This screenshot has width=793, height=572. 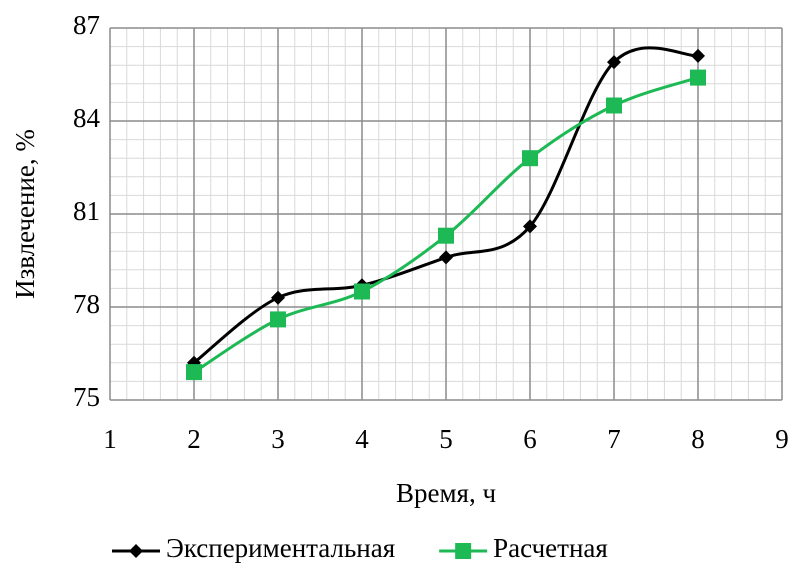 What do you see at coordinates (278, 439) in the screenshot?
I see `x-tick-label: 3` at bounding box center [278, 439].